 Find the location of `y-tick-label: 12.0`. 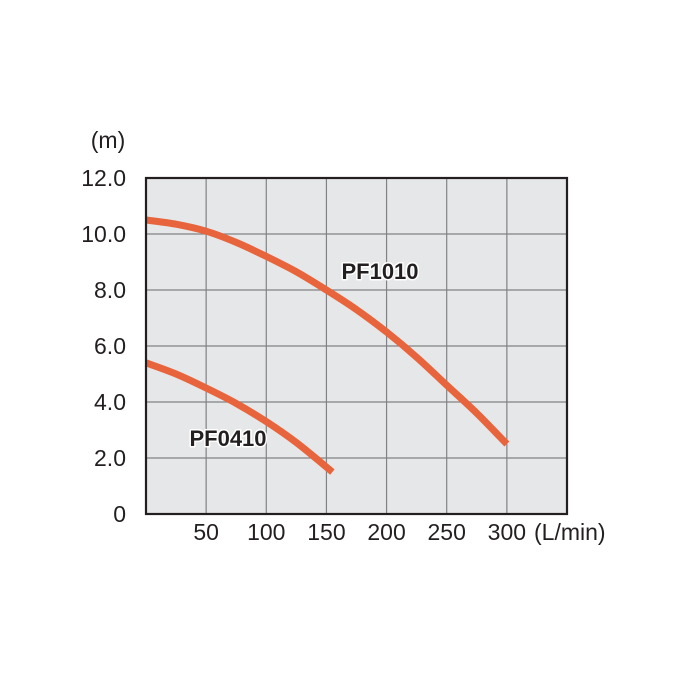

y-tick-label: 12.0 is located at coordinates (103, 178).